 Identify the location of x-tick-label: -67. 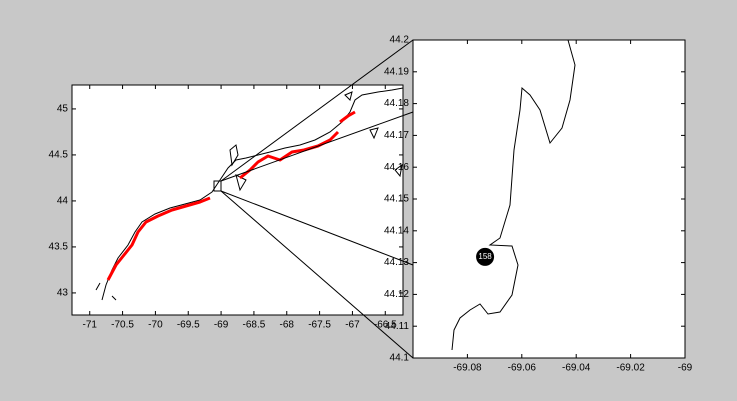
(352, 325).